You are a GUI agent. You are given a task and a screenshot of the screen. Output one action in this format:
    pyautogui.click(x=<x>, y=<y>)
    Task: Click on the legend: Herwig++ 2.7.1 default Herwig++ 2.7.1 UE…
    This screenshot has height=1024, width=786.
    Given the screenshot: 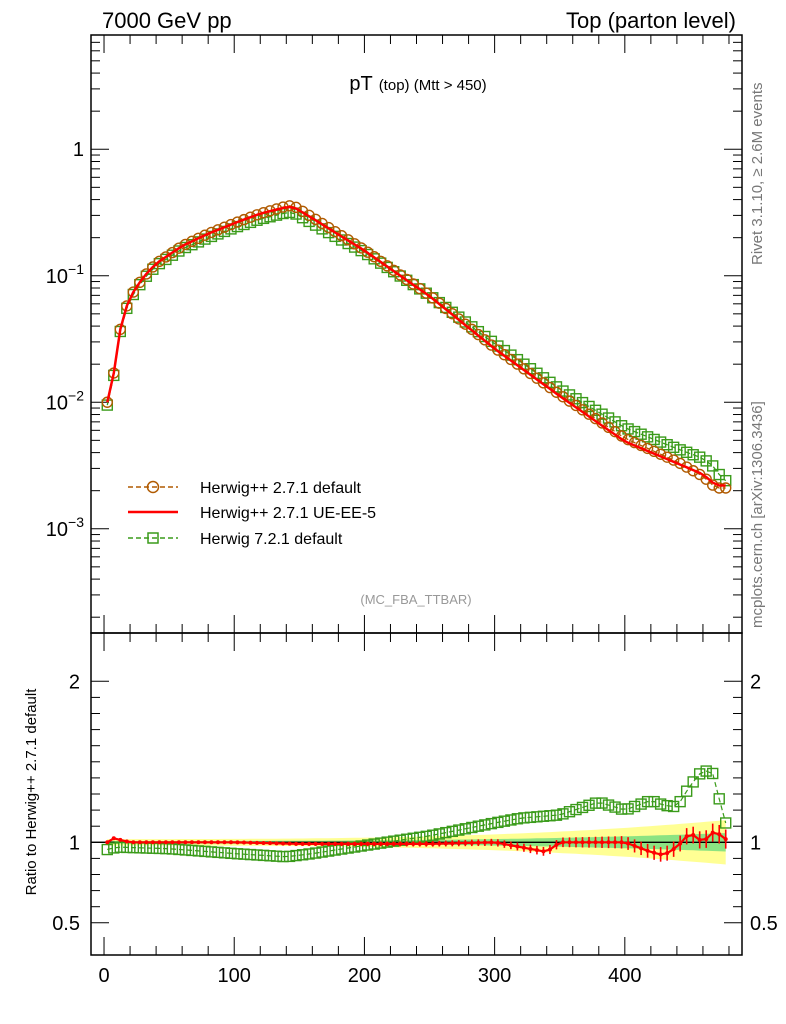 What is the action you would take?
    pyautogui.click(x=252, y=514)
    